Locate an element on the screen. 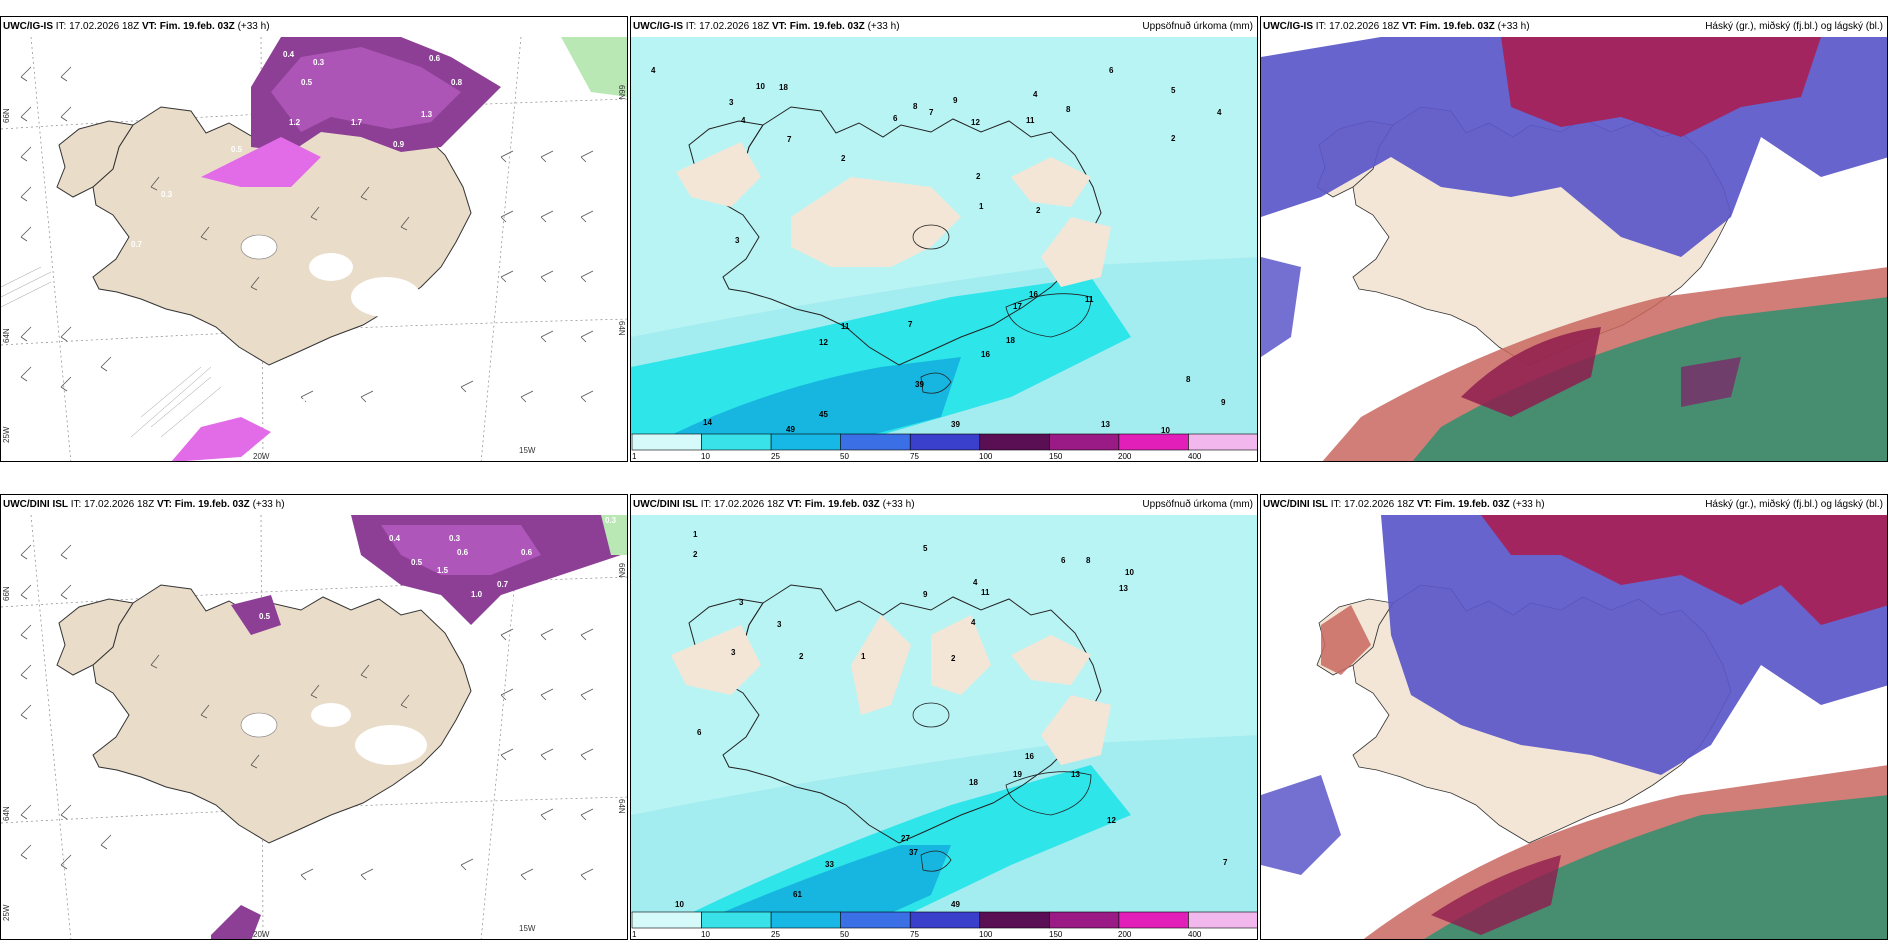 This screenshot has width=1900, height=950. snow-value: 1.7 is located at coordinates (357, 122).